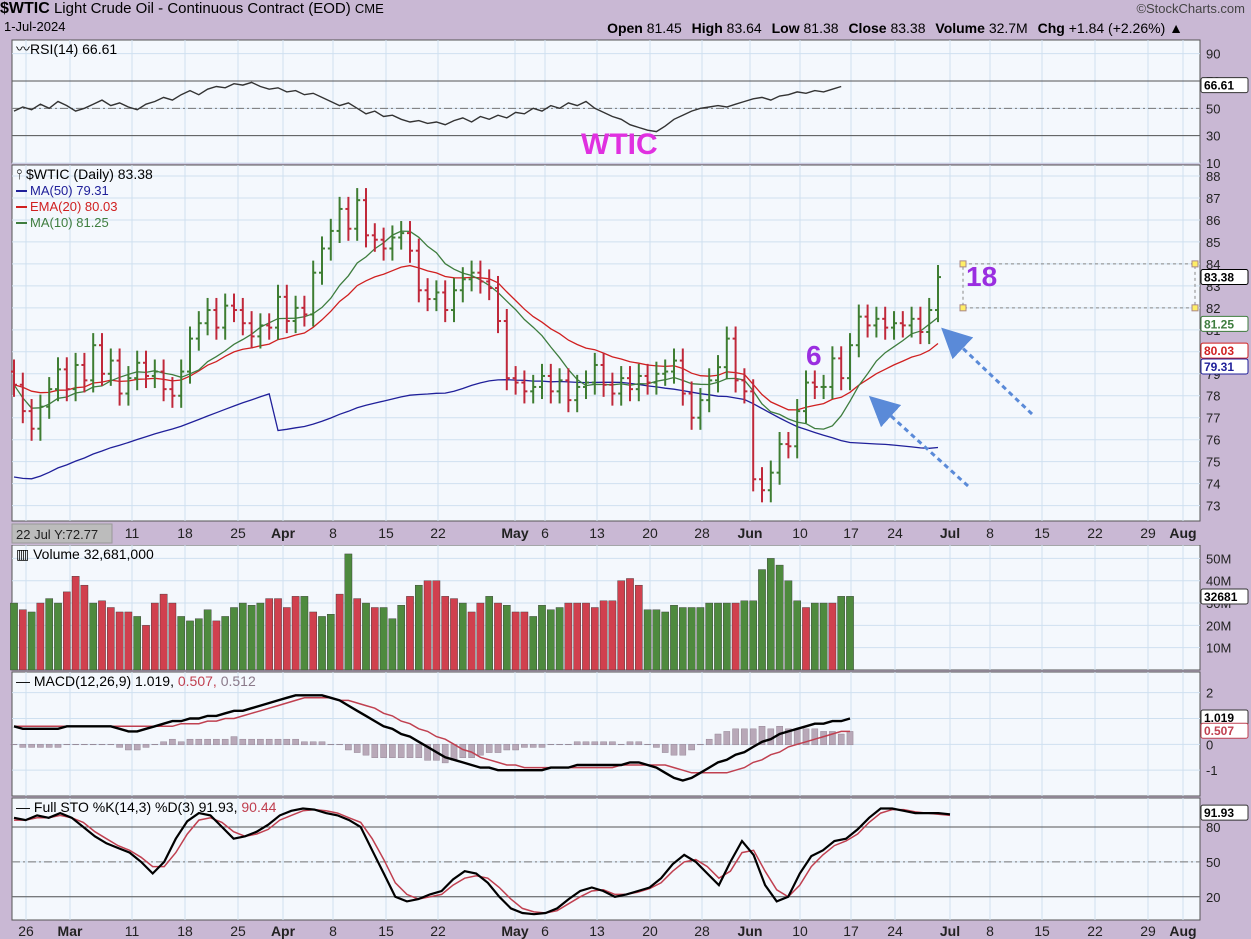 This screenshot has height=939, width=1251. I want to click on x-tick-label: Apr, so click(283, 533).